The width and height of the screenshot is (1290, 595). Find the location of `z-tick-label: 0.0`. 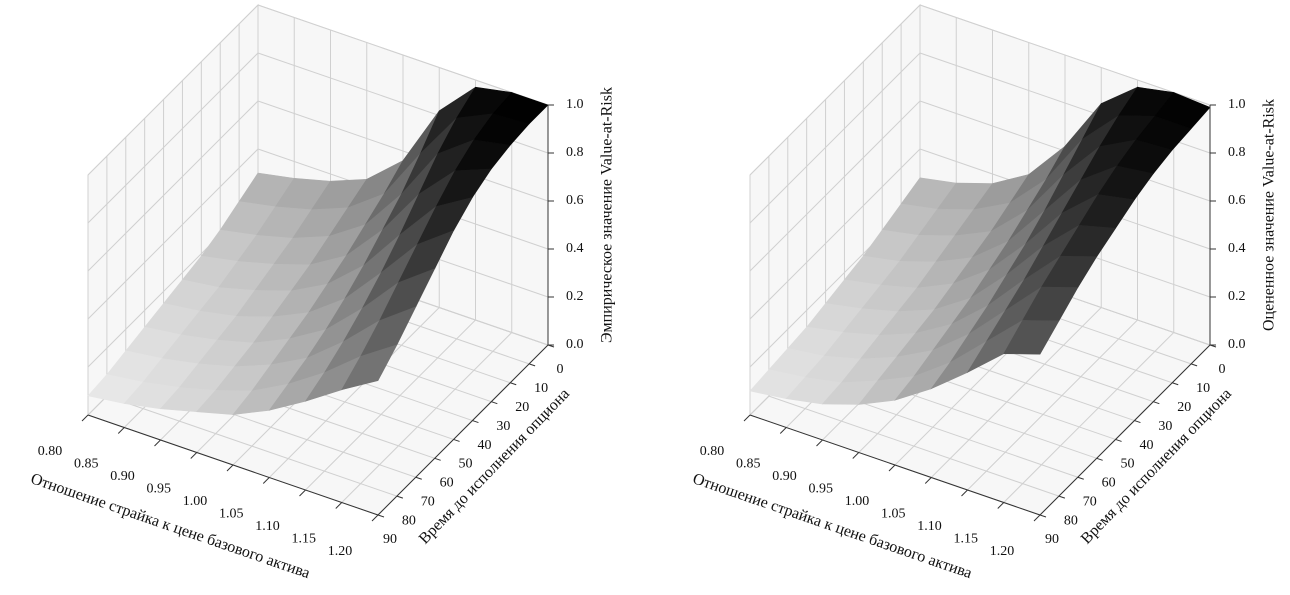

z-tick-label: 0.0 is located at coordinates (1237, 344).